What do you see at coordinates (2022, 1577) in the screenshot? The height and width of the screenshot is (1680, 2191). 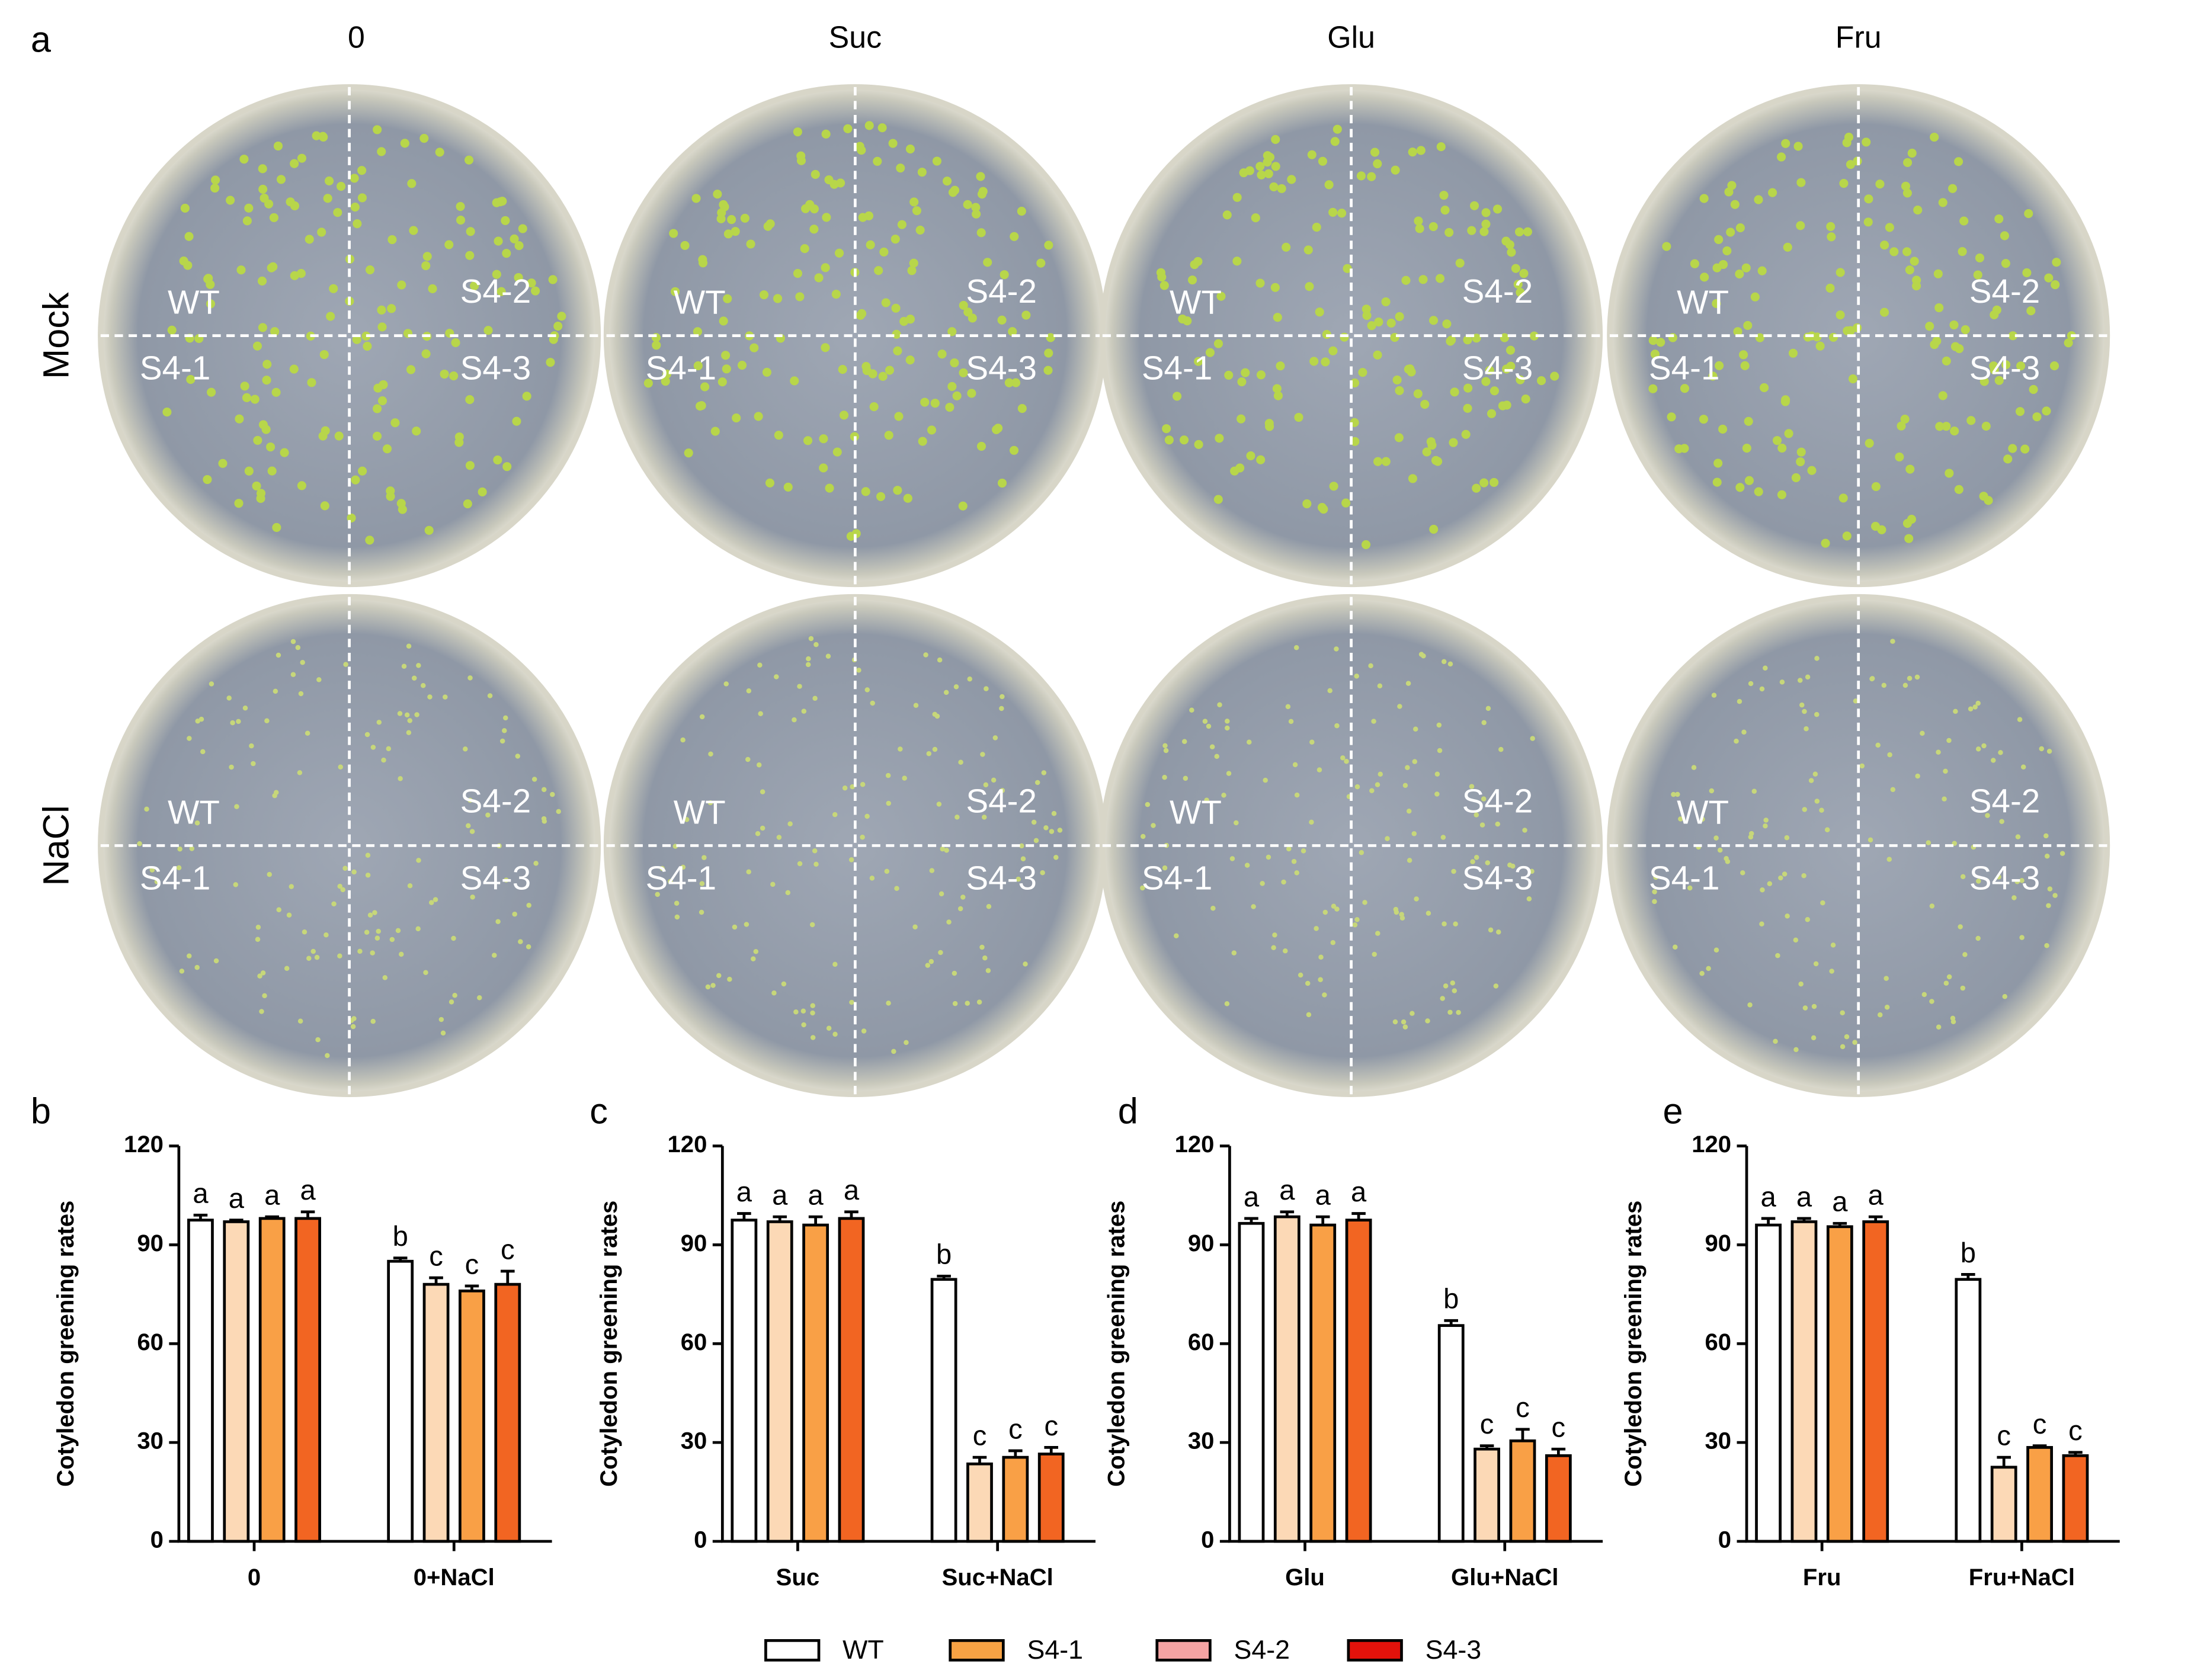 I see `x-tick-label: Fru+NaCl` at bounding box center [2022, 1577].